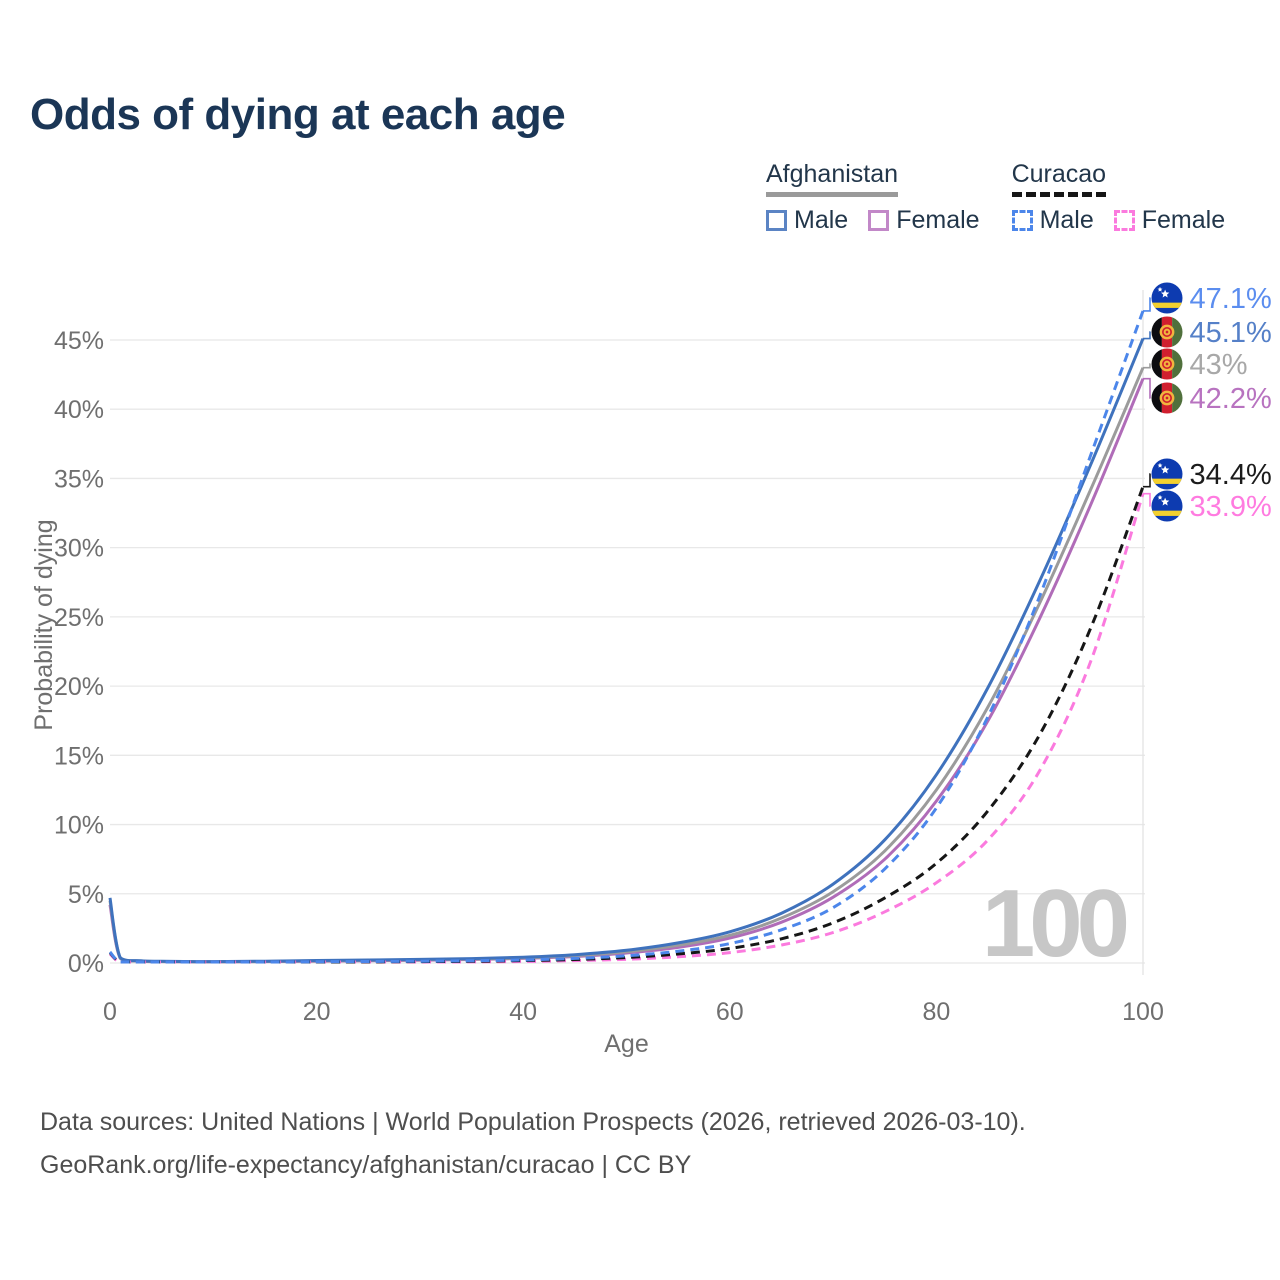  I want to click on y-tick-label: 25%, so click(79, 618).